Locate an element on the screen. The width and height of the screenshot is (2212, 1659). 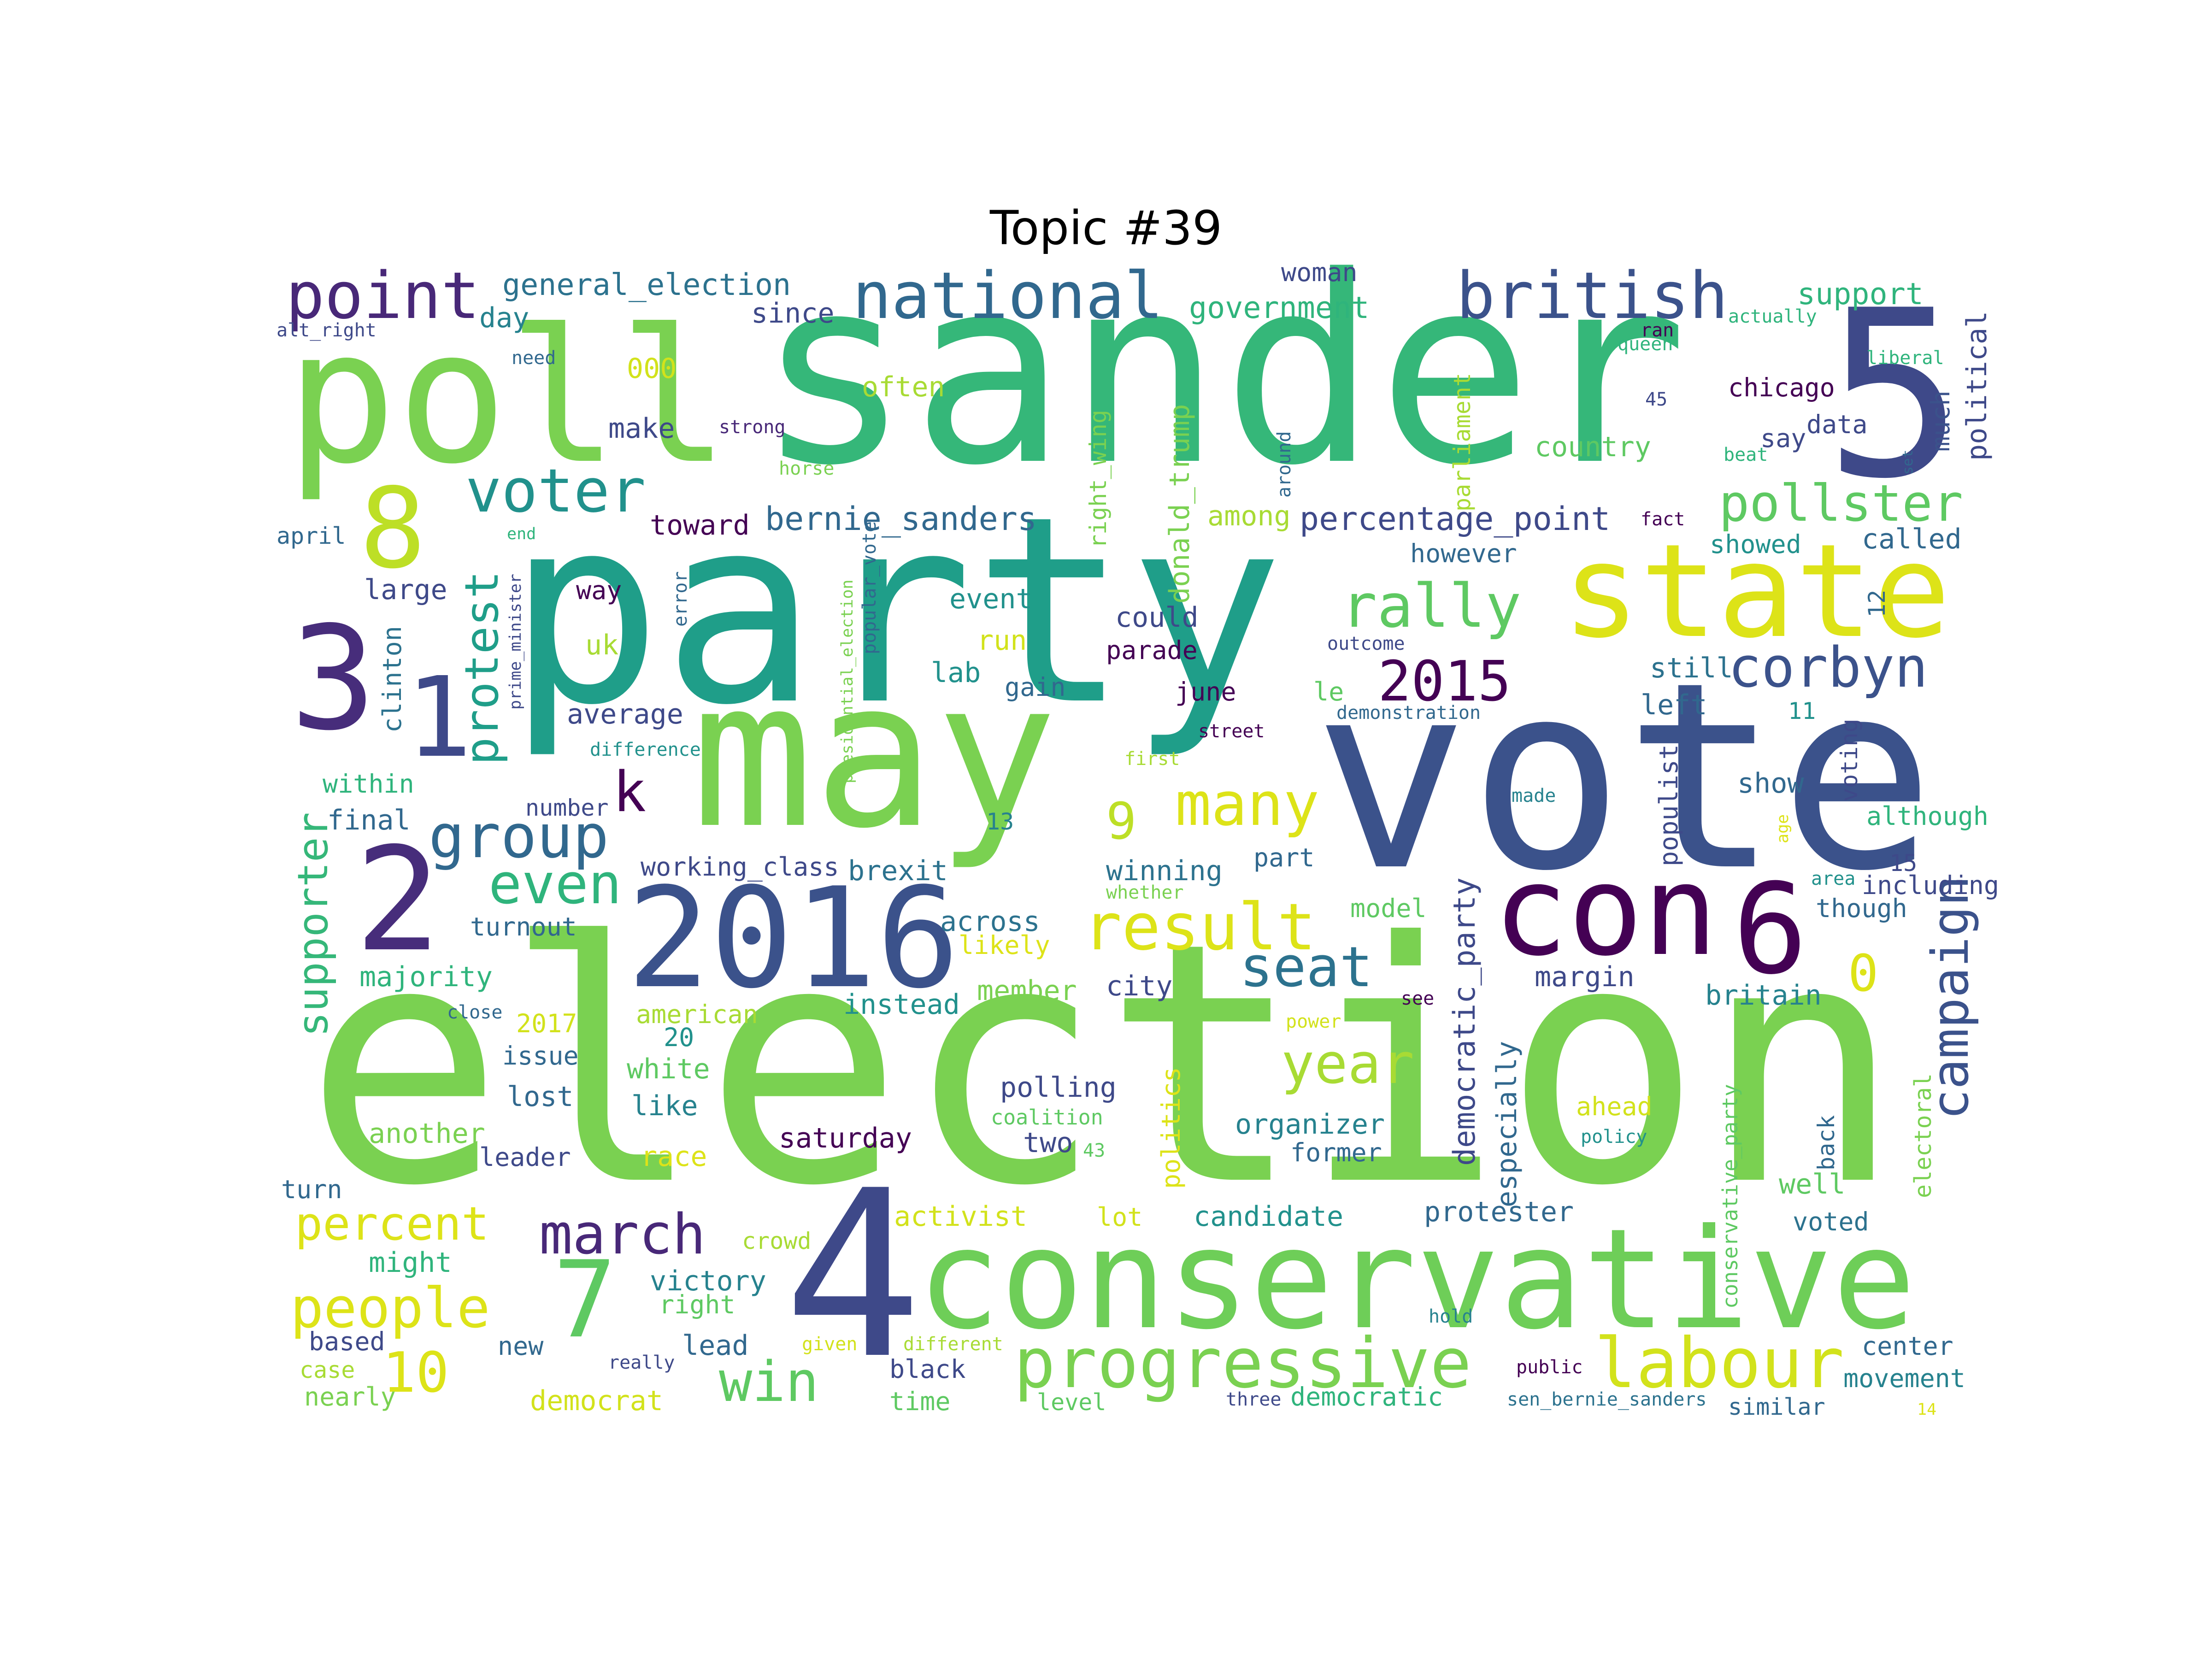
cloud-word-conservative: conservative is located at coordinates (1416, 1279).